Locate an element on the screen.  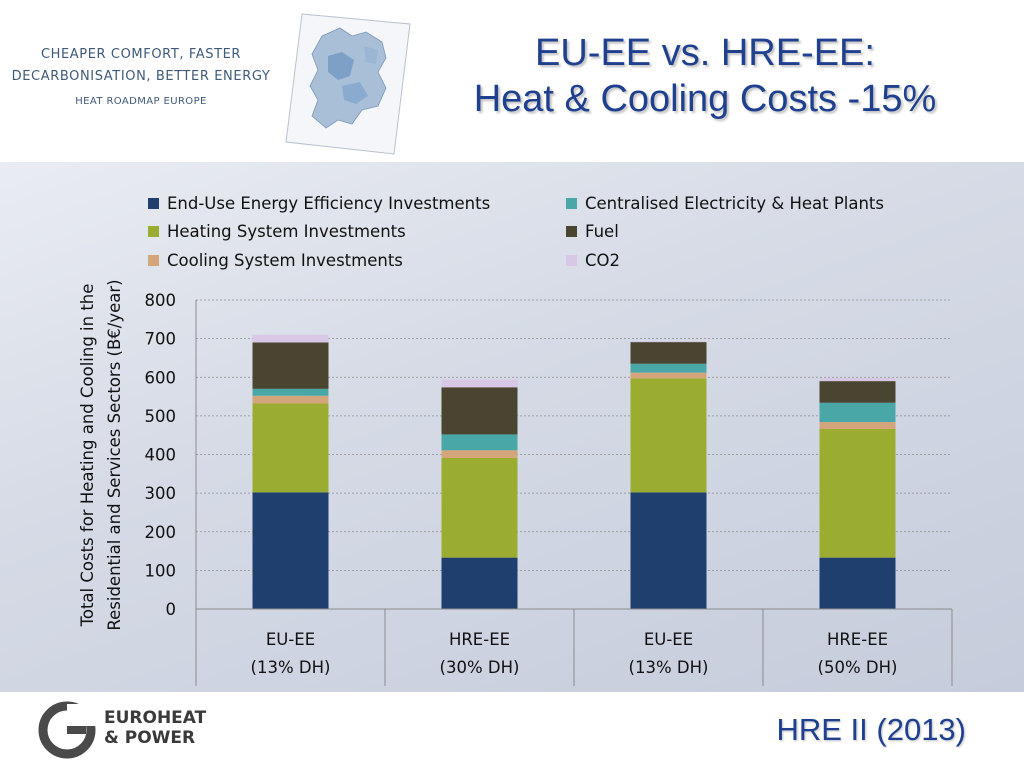
title-line-1: EU-EE vs. HRE-EE: is located at coordinates (705, 53).